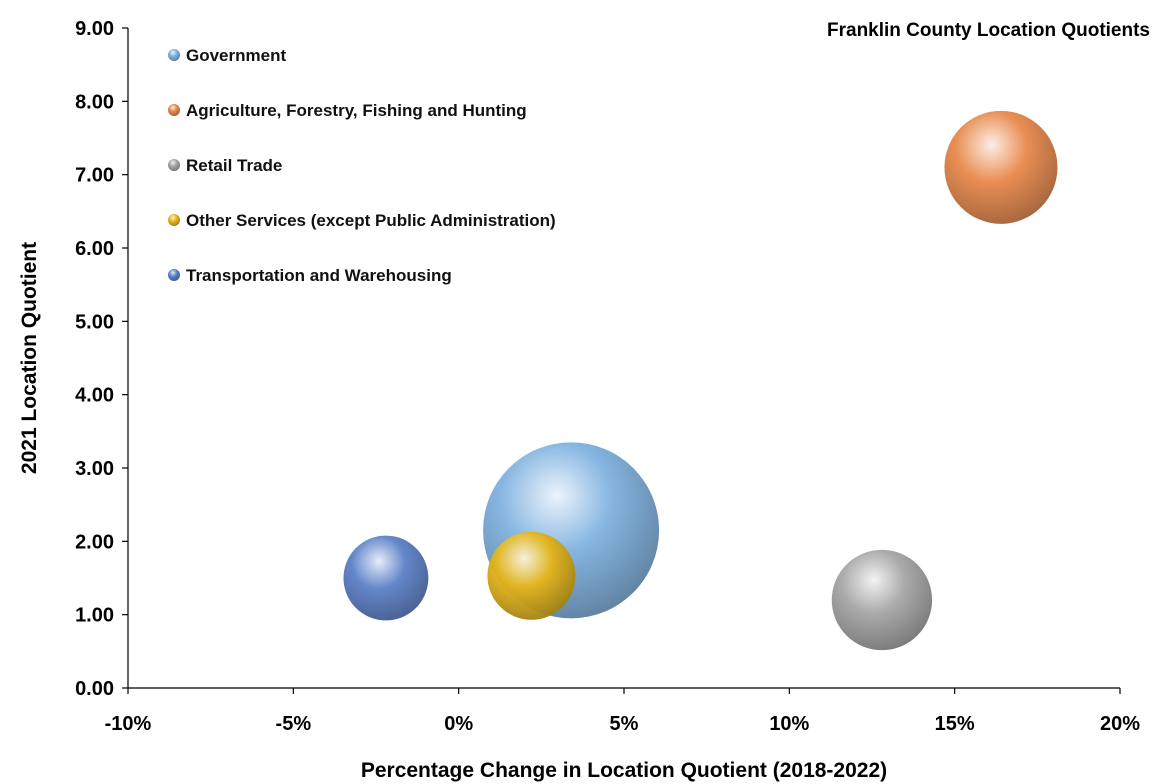 Image resolution: width=1154 pixels, height=784 pixels. Describe the element at coordinates (94, 176) in the screenshot. I see `y-tick-label: 7.00` at that location.